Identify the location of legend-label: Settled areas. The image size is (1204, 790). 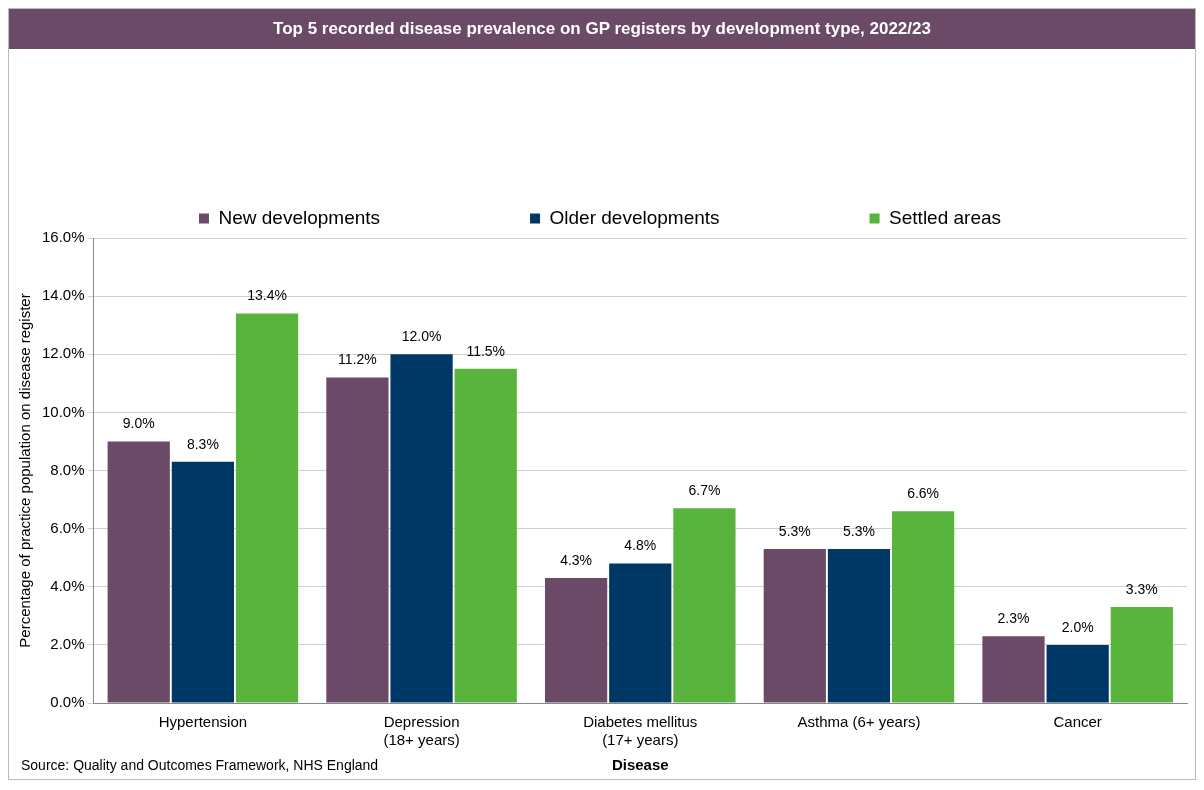
(945, 217).